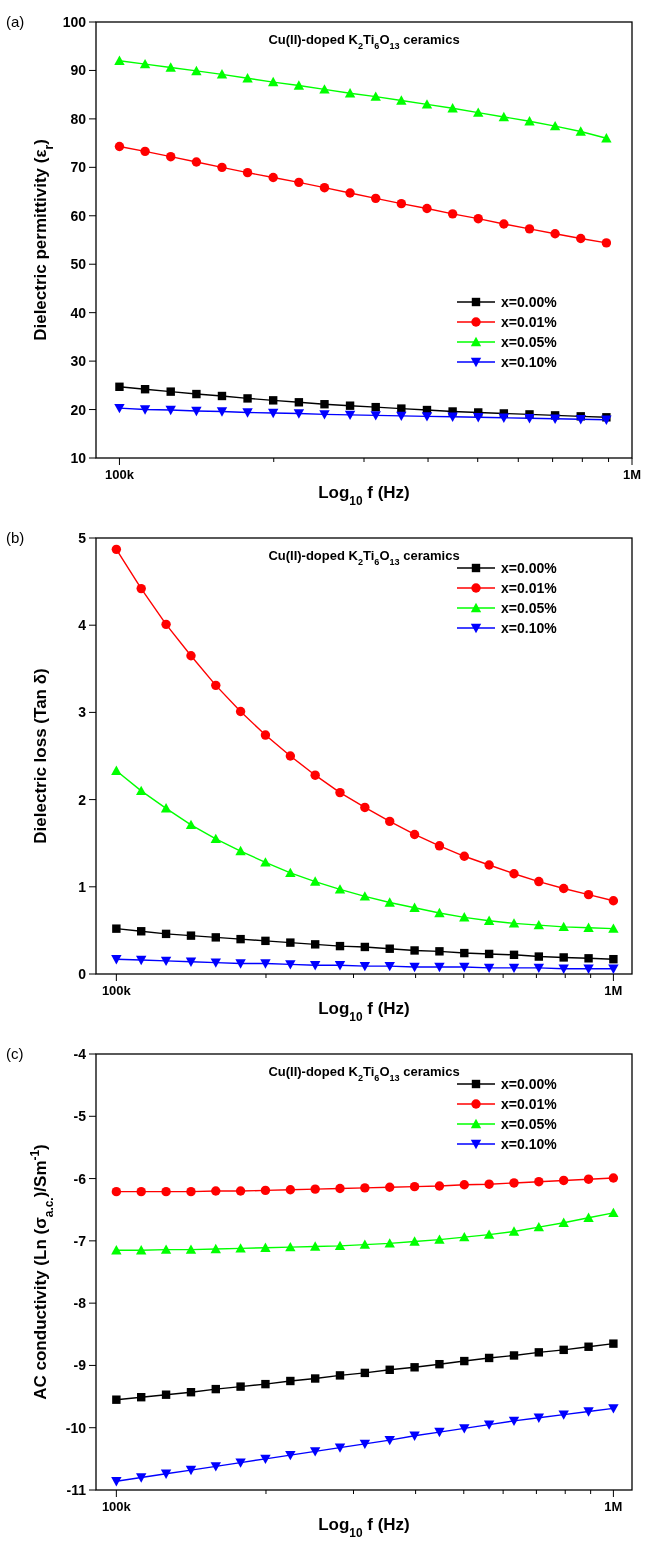 The height and width of the screenshot is (1548, 654). I want to click on y-tick-label: 2, so click(82, 799).